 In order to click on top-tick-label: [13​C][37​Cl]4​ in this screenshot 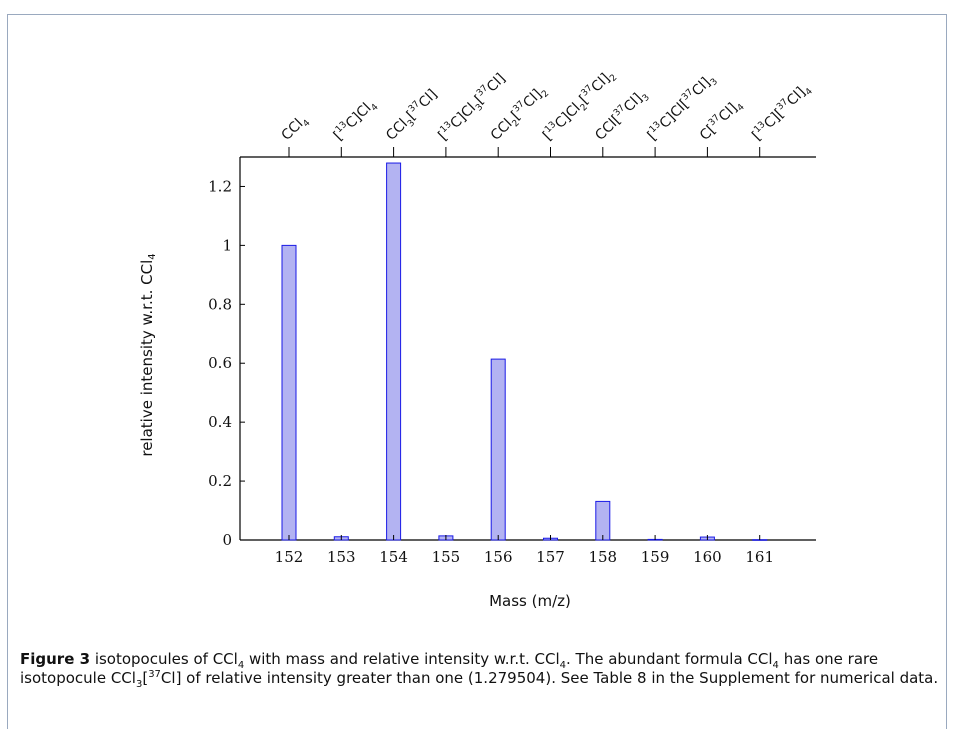, I will do `click(782, 112)`.